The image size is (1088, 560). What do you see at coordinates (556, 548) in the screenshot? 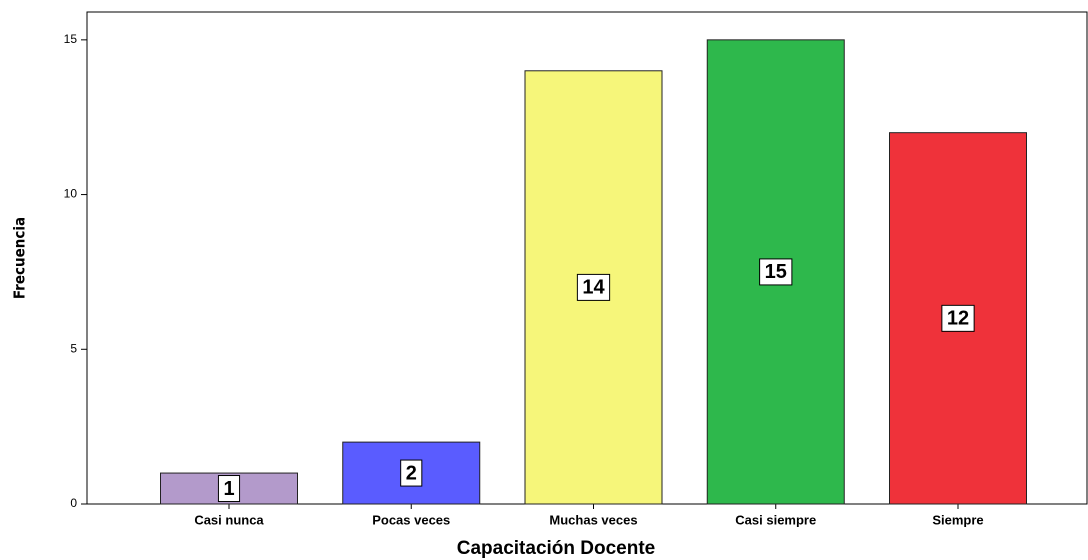
I see `x-axis-title: Capacitación Docente` at bounding box center [556, 548].